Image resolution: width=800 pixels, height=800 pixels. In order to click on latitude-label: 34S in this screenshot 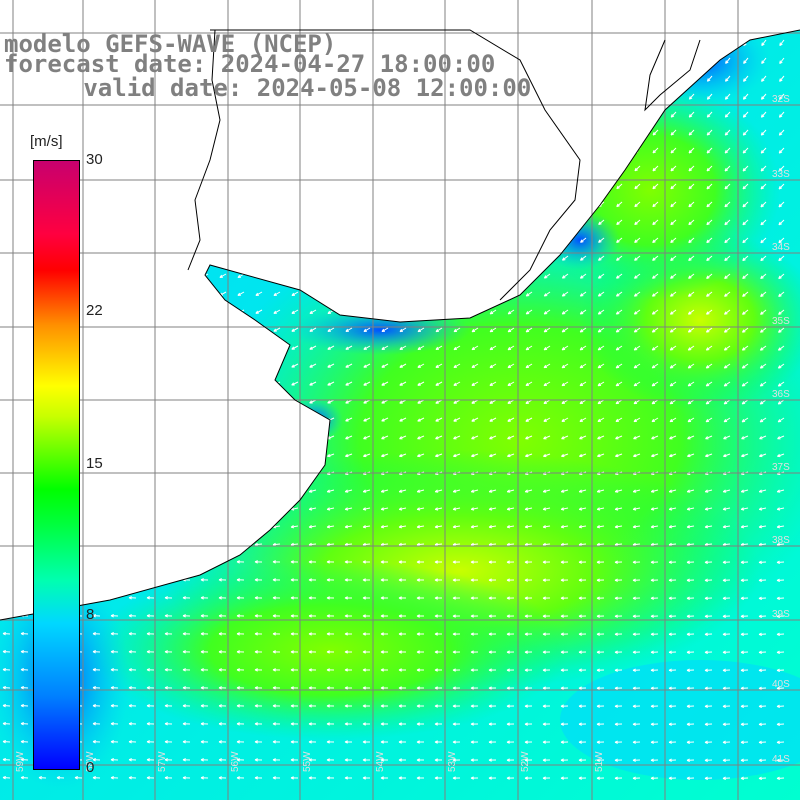, I will do `click(781, 247)`.